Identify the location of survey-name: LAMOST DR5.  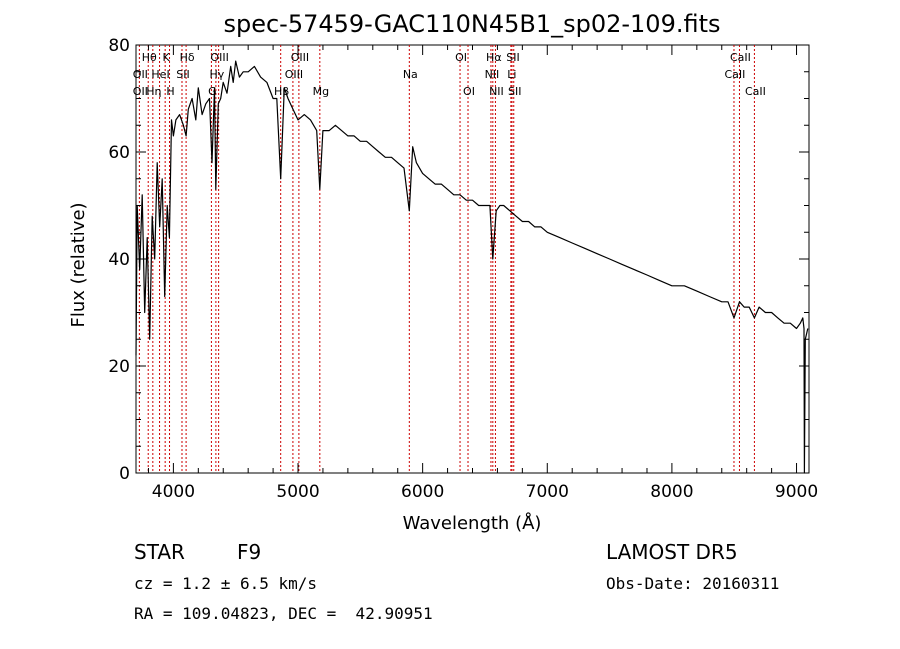
(672, 552).